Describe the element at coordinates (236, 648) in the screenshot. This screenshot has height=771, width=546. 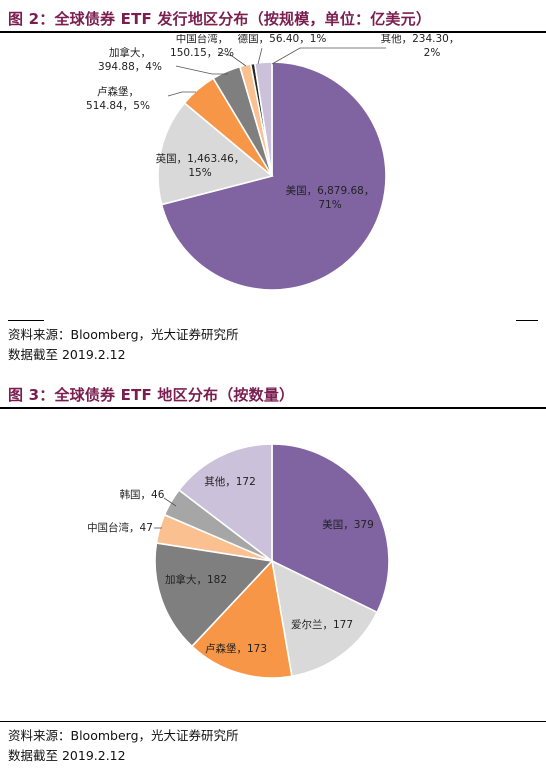
I see `data-label-3: 卢森堡，173` at that location.